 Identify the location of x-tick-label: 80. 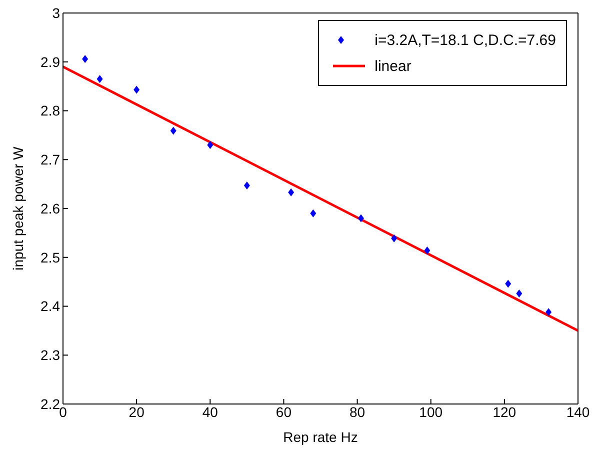
(357, 412).